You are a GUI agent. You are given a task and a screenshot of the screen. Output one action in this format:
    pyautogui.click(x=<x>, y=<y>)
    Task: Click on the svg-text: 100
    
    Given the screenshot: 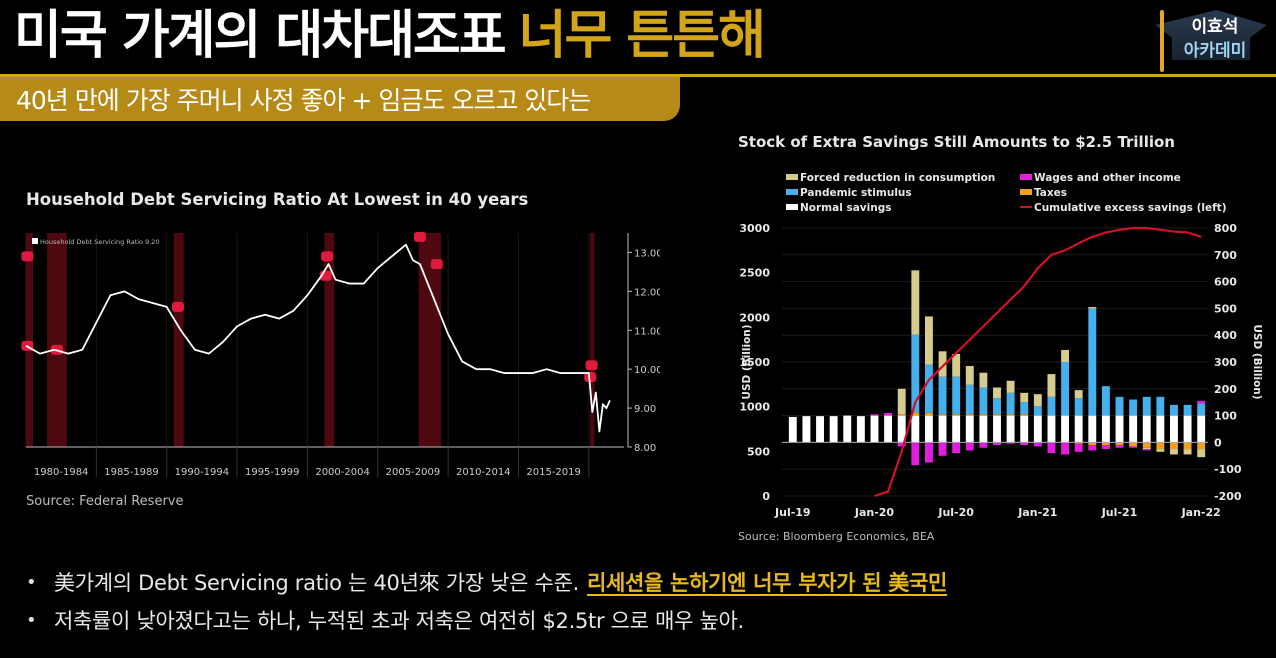 What is the action you would take?
    pyautogui.click(x=1225, y=416)
    